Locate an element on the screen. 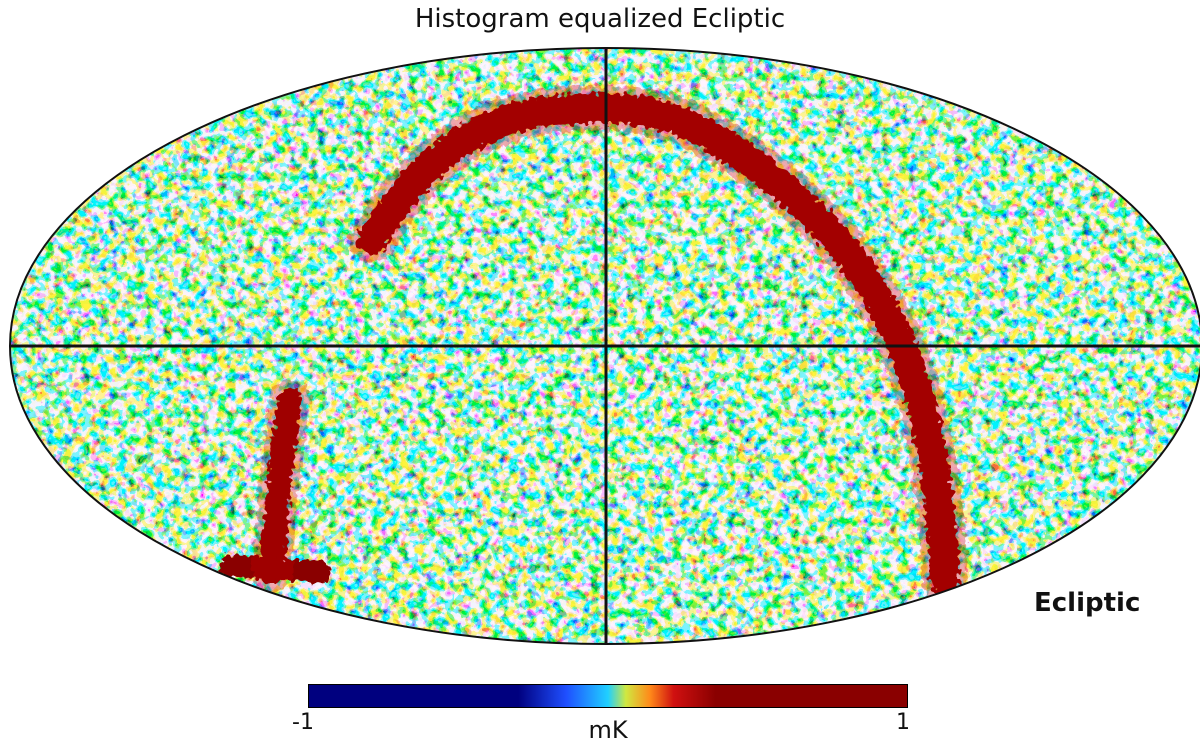 The image size is (1200, 744). chart-title: Histogram equalized Ecliptic is located at coordinates (600, 19).